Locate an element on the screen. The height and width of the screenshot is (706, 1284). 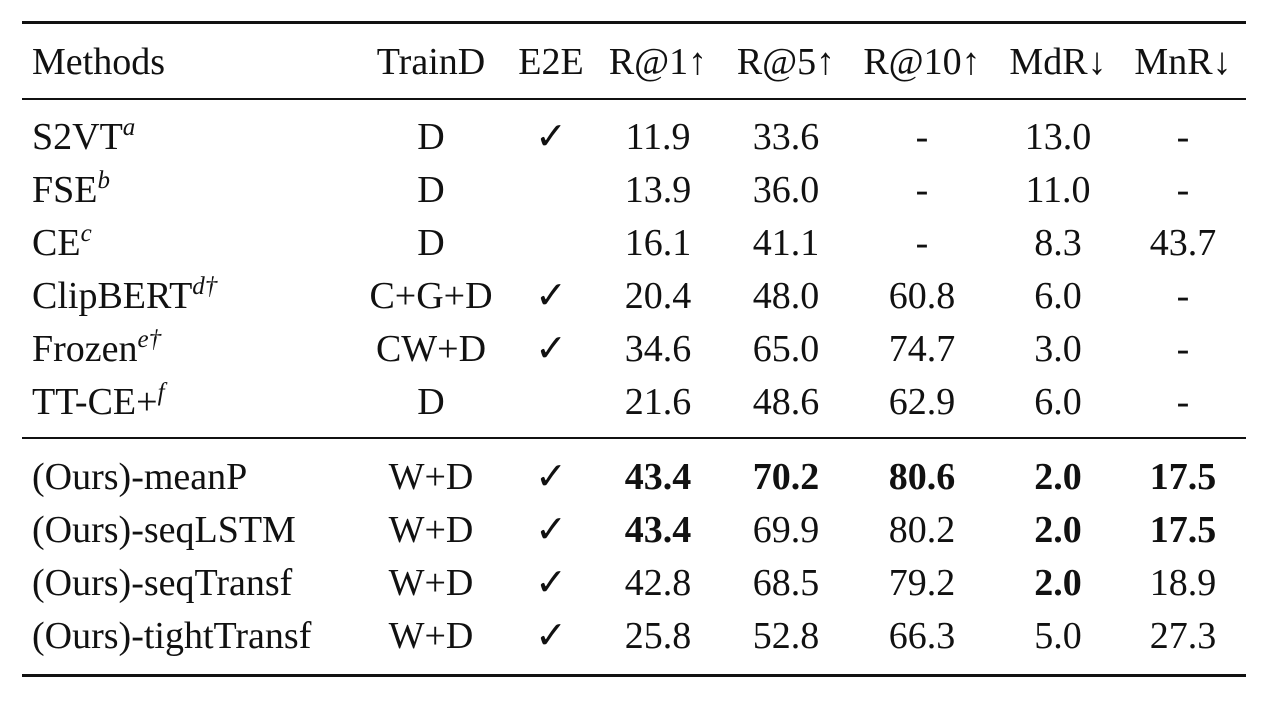
header-rule is located at coordinates (634, 99).